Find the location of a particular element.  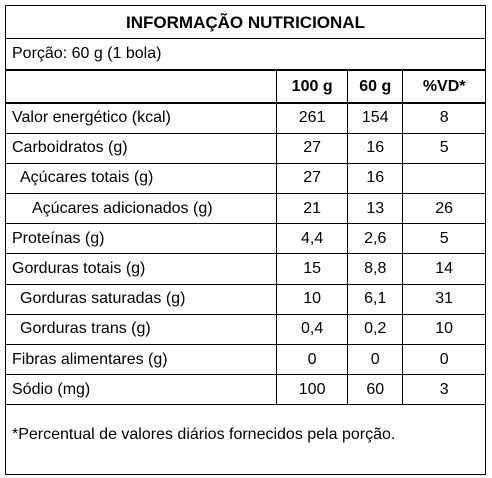

table-row: Fibras alimentares (g) 0 0 0 is located at coordinates (245, 359).